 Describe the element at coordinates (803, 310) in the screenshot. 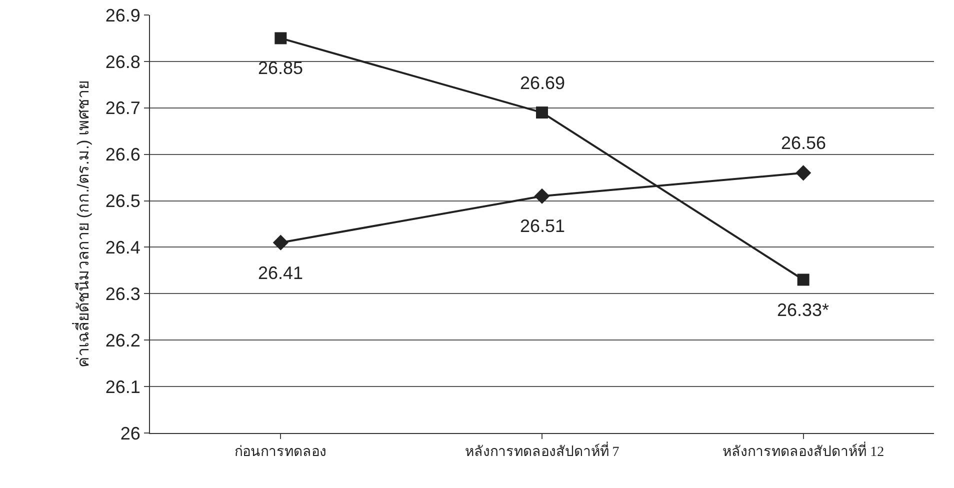

I see `data-label: 26.33*` at that location.